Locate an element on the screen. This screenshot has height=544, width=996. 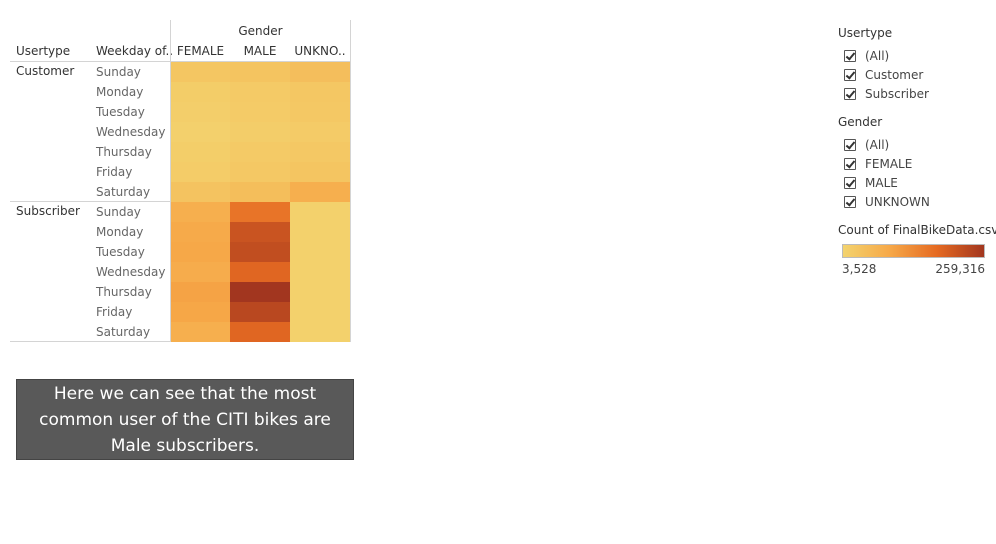
heatmap-cell-customer-monday-unknown is located at coordinates (320, 92).